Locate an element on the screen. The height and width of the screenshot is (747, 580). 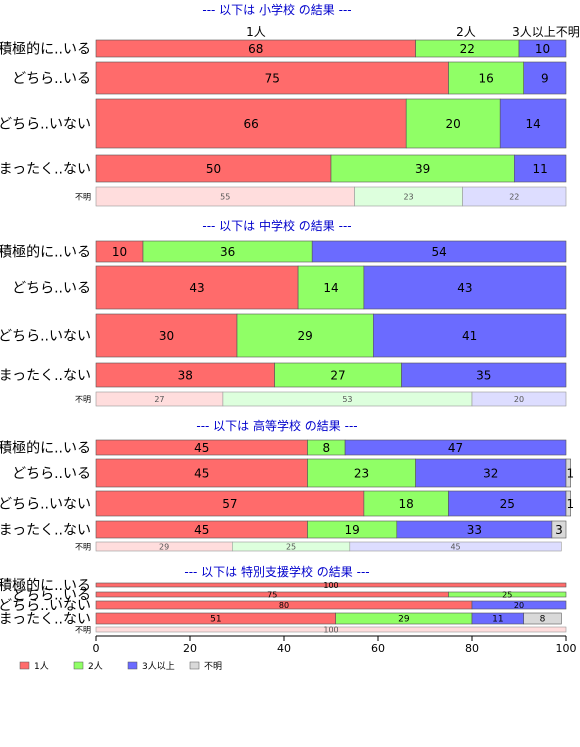
legend-label: 不明 is located at coordinates (213, 666).